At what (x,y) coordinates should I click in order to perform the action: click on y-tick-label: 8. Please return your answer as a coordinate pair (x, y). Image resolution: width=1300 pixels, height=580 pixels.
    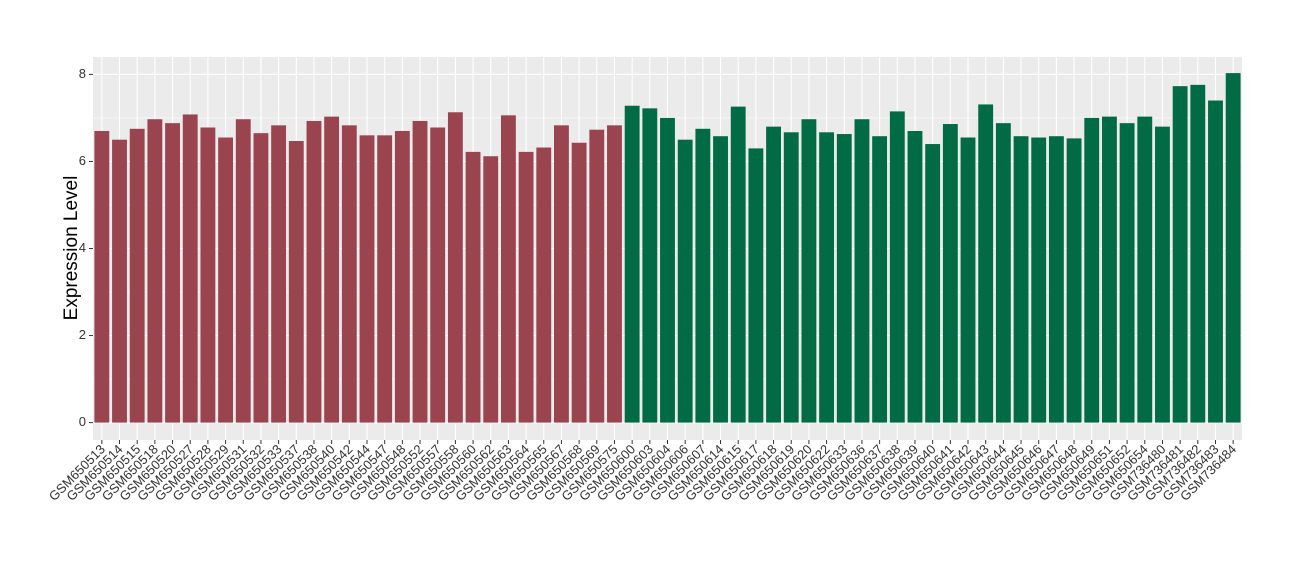
    Looking at the image, I should click on (82, 73).